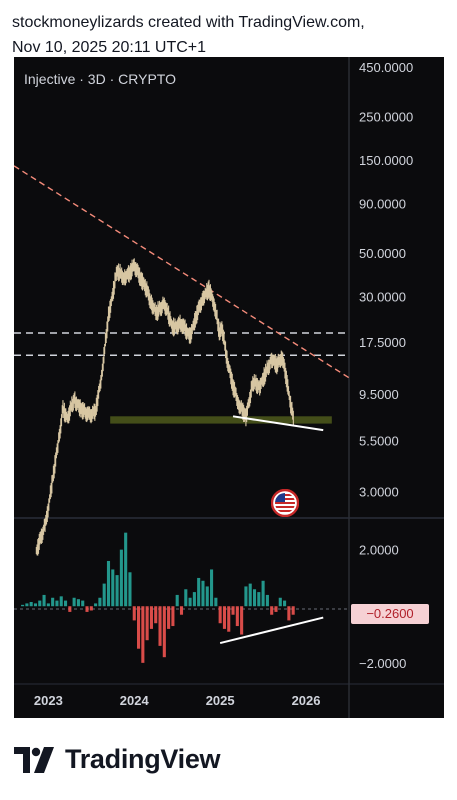 The width and height of the screenshot is (457, 800). I want to click on price-axis-tick-label: 90.0000, so click(382, 203).